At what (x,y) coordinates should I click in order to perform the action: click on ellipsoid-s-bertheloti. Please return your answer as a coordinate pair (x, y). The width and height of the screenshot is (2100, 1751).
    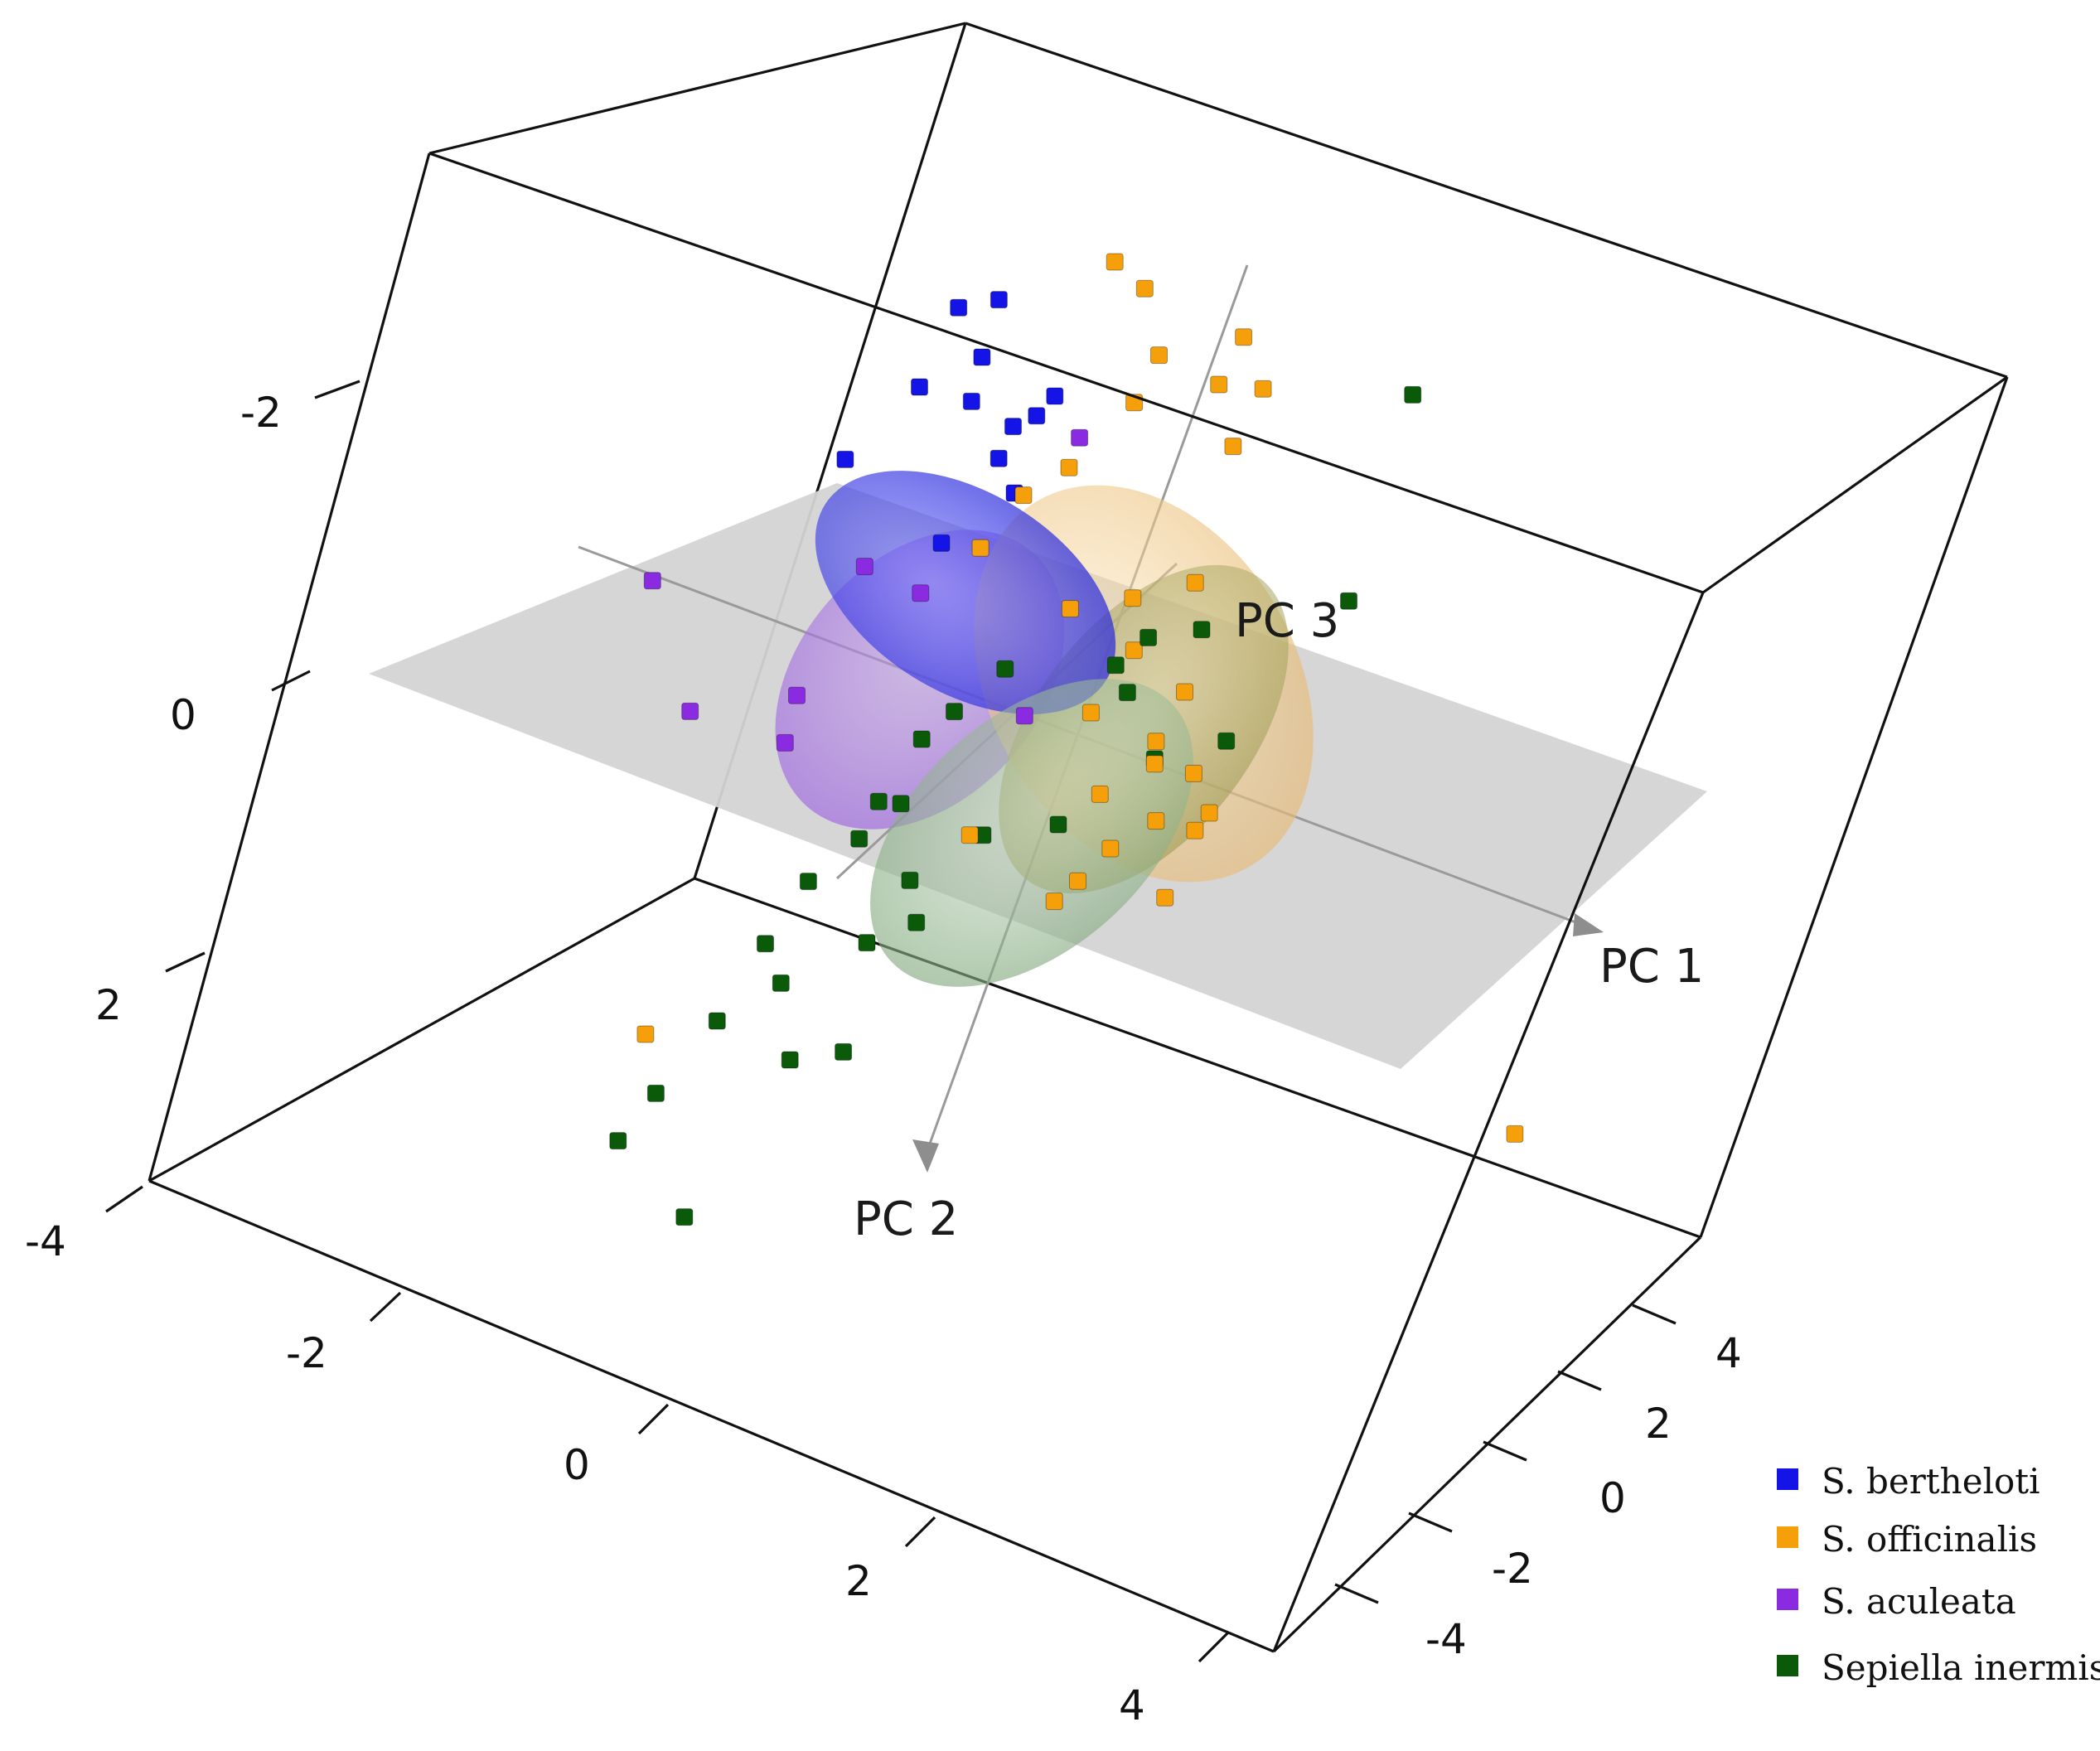
    Looking at the image, I should click on (966, 592).